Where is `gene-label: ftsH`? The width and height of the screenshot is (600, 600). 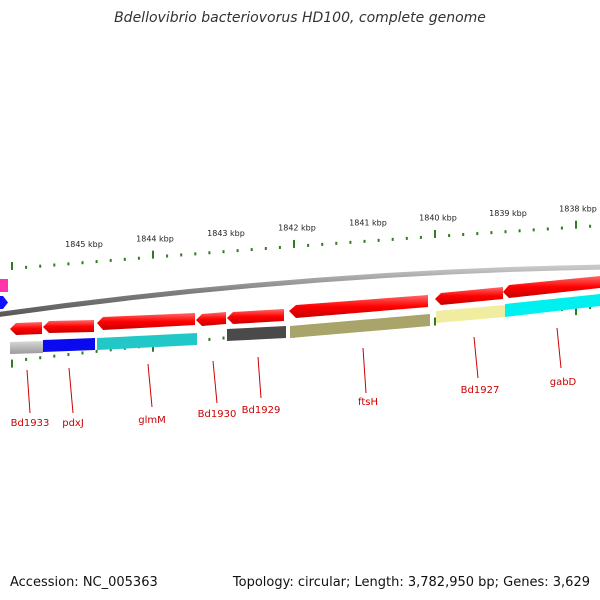 gene-label: ftsH is located at coordinates (368, 402).